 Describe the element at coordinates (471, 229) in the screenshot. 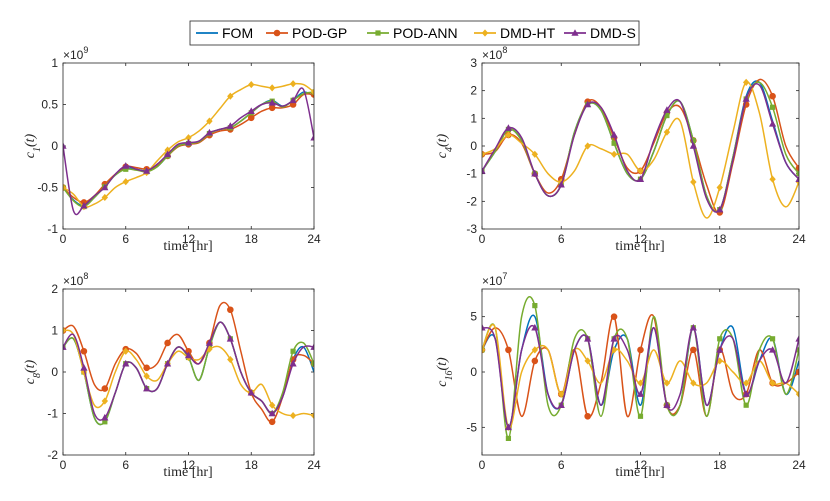

I see `y-tick-label: -3` at that location.